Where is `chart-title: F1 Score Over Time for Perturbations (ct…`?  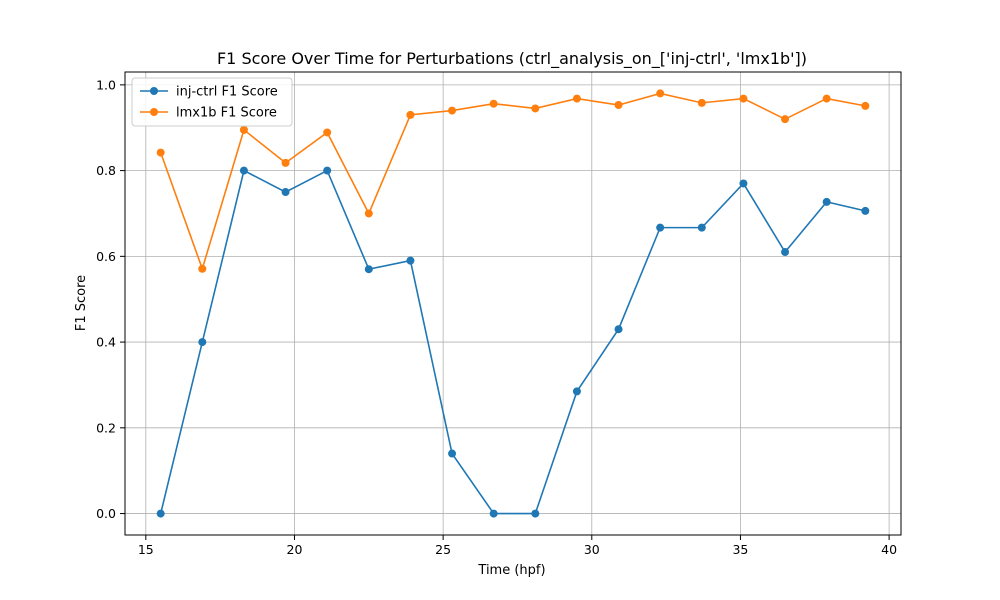
chart-title: F1 Score Over Time for Perturbations (ct… is located at coordinates (512, 59).